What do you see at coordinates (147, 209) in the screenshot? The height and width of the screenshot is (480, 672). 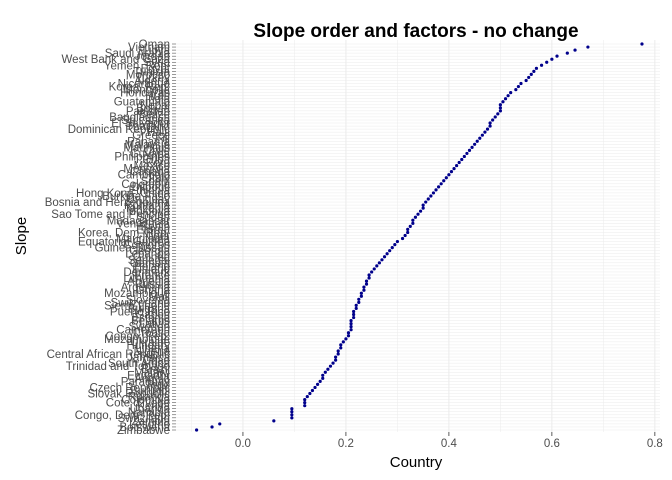 I see `y-category-label: Tanzania` at bounding box center [147, 209].